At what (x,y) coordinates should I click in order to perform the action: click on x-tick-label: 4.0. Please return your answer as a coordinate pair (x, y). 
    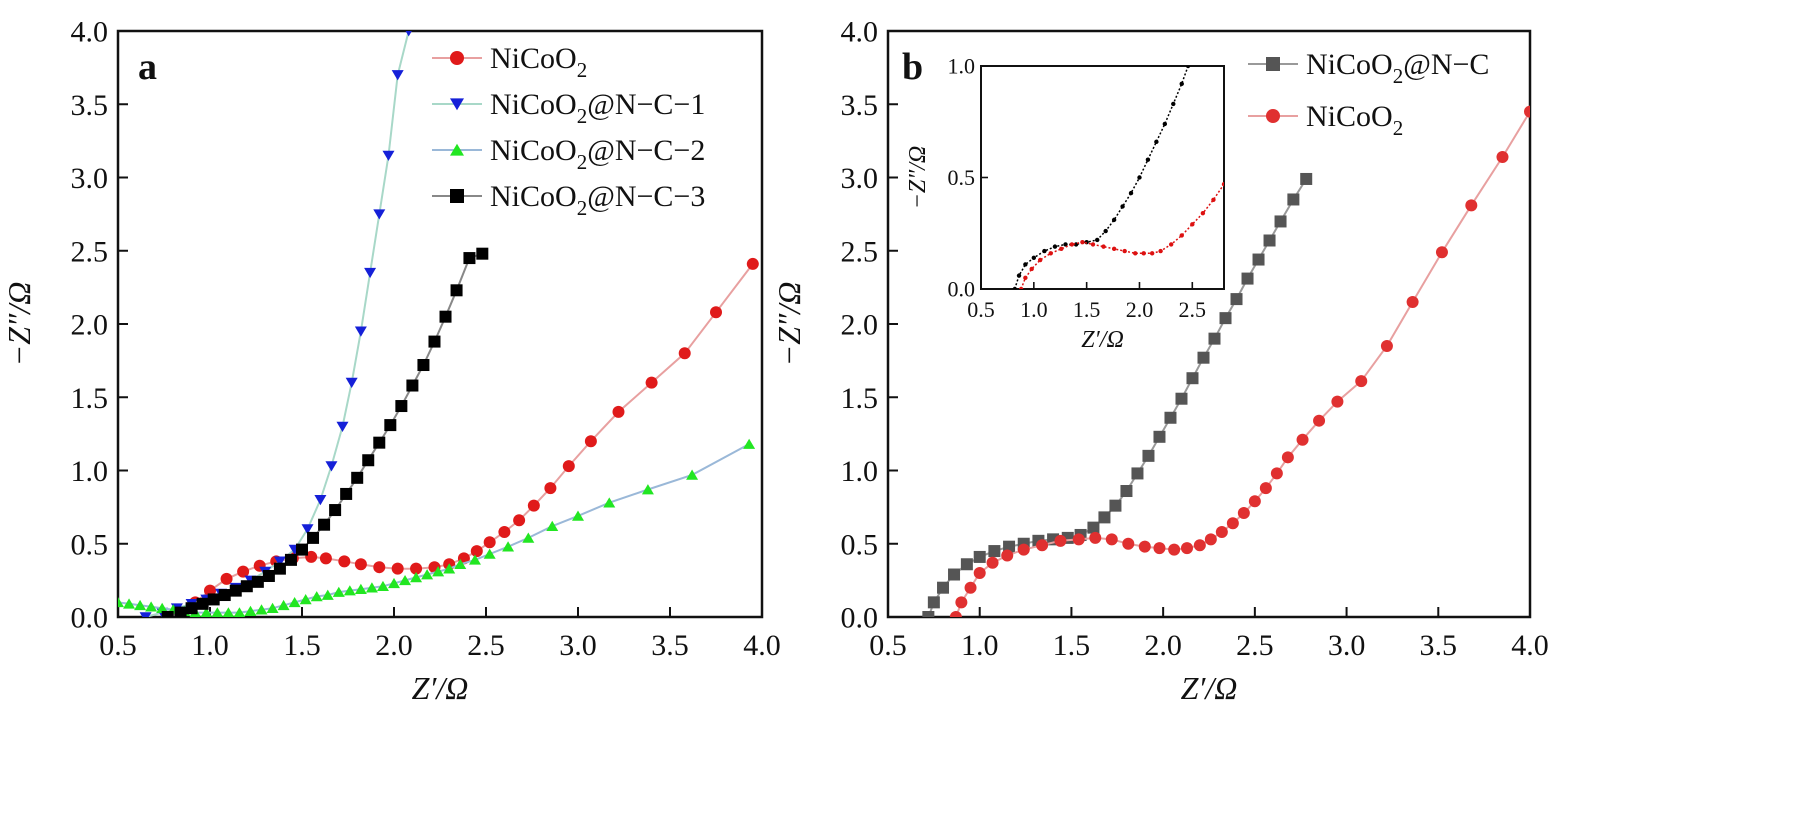
    Looking at the image, I should click on (762, 645).